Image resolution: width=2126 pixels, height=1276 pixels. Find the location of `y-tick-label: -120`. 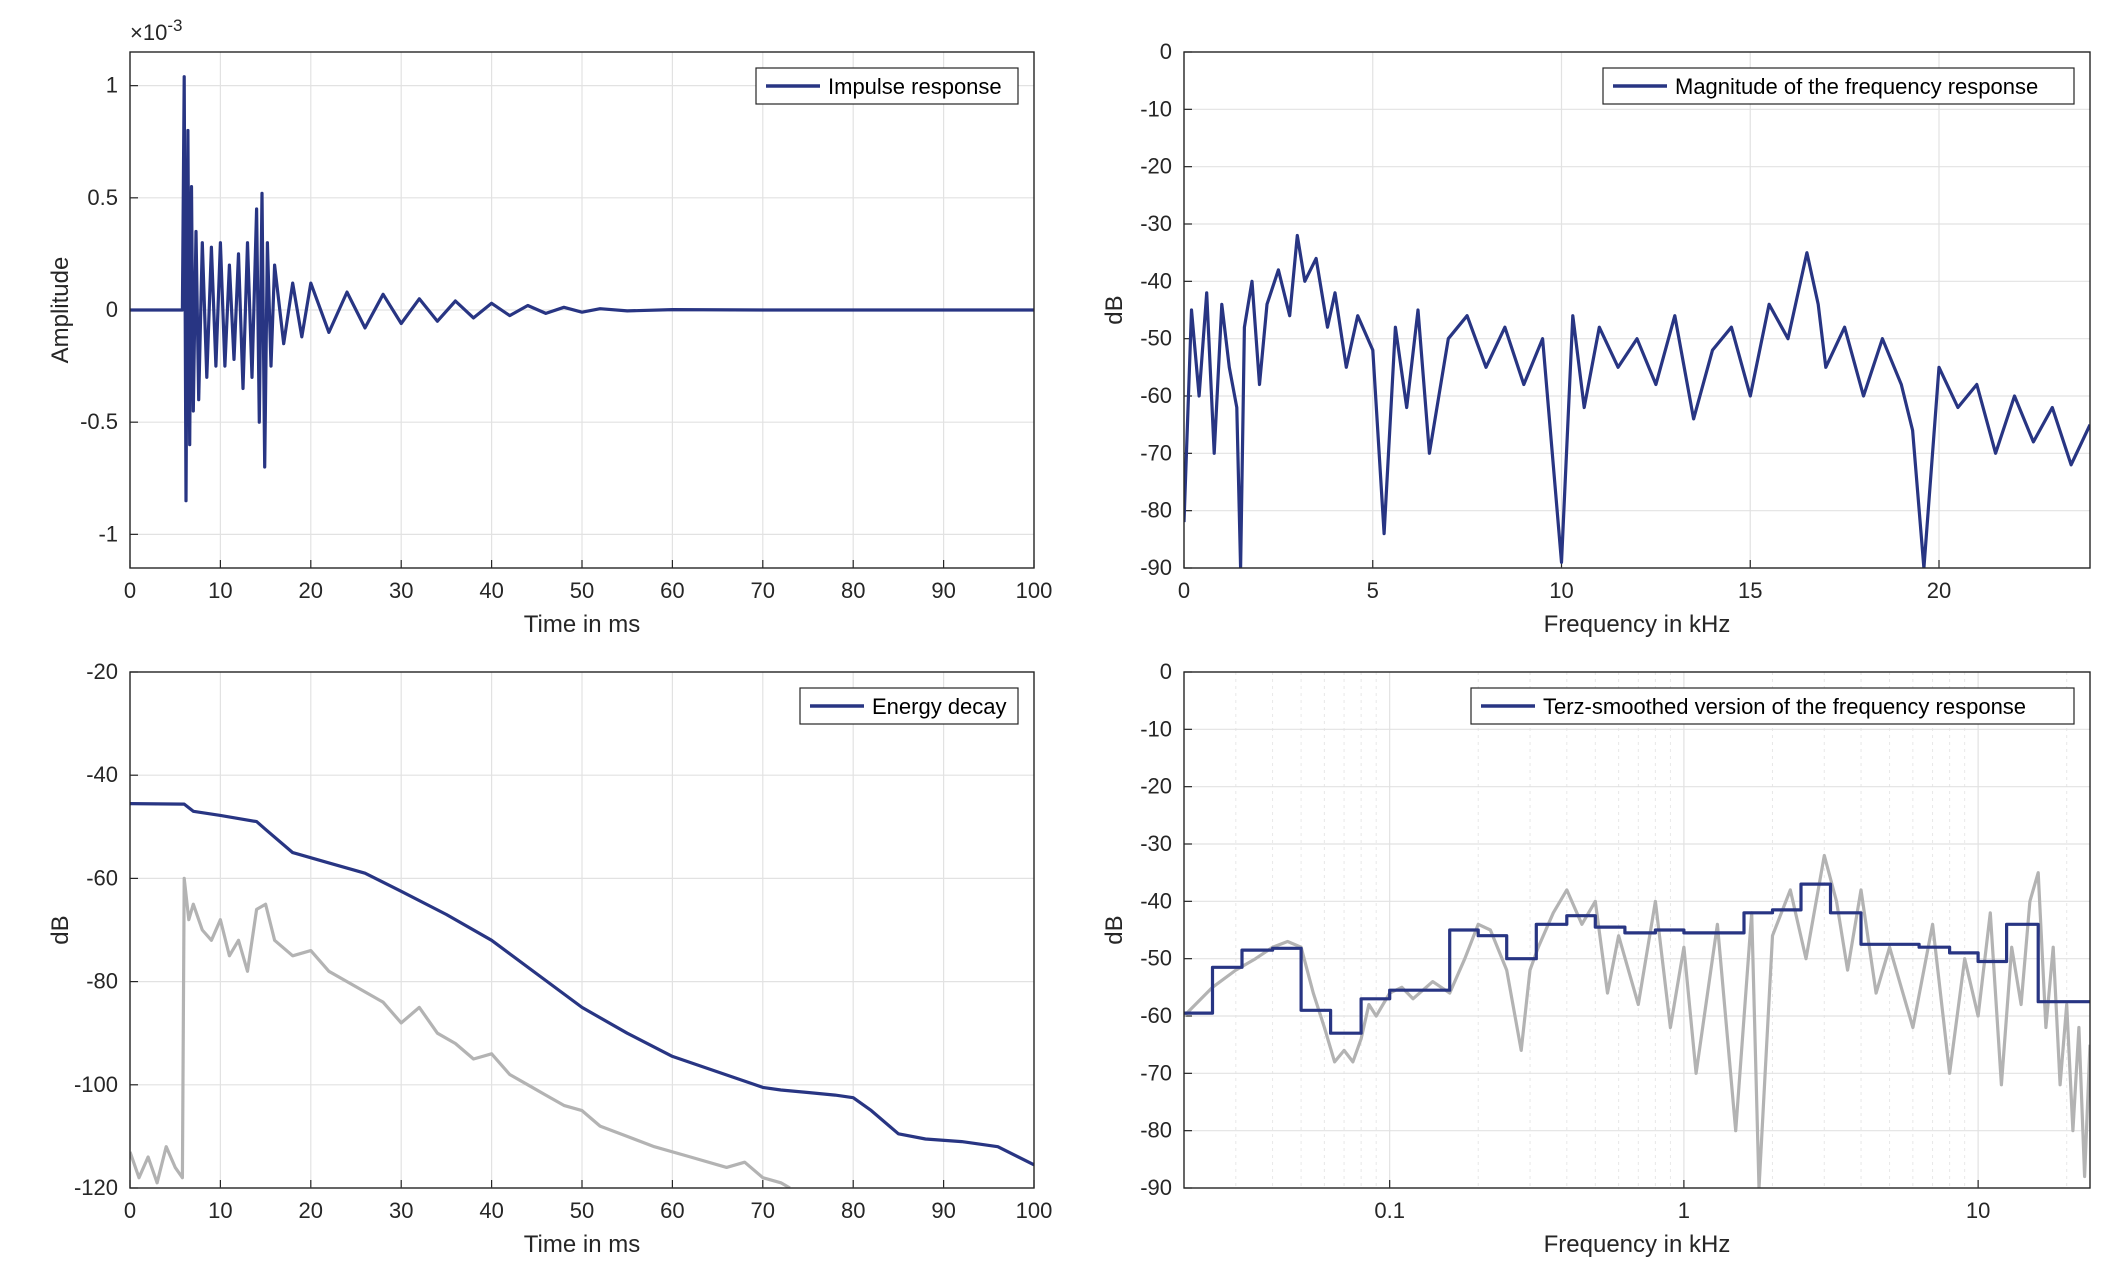

y-tick-label: -120 is located at coordinates (96, 1187).